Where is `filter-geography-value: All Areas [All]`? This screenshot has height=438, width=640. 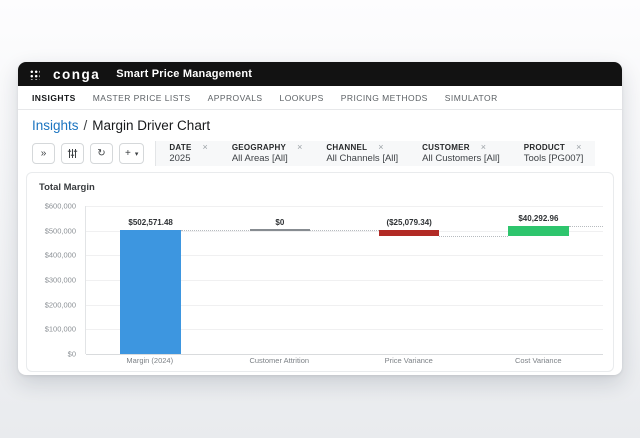
filter-geography-value: All Areas [All] is located at coordinates (259, 158).